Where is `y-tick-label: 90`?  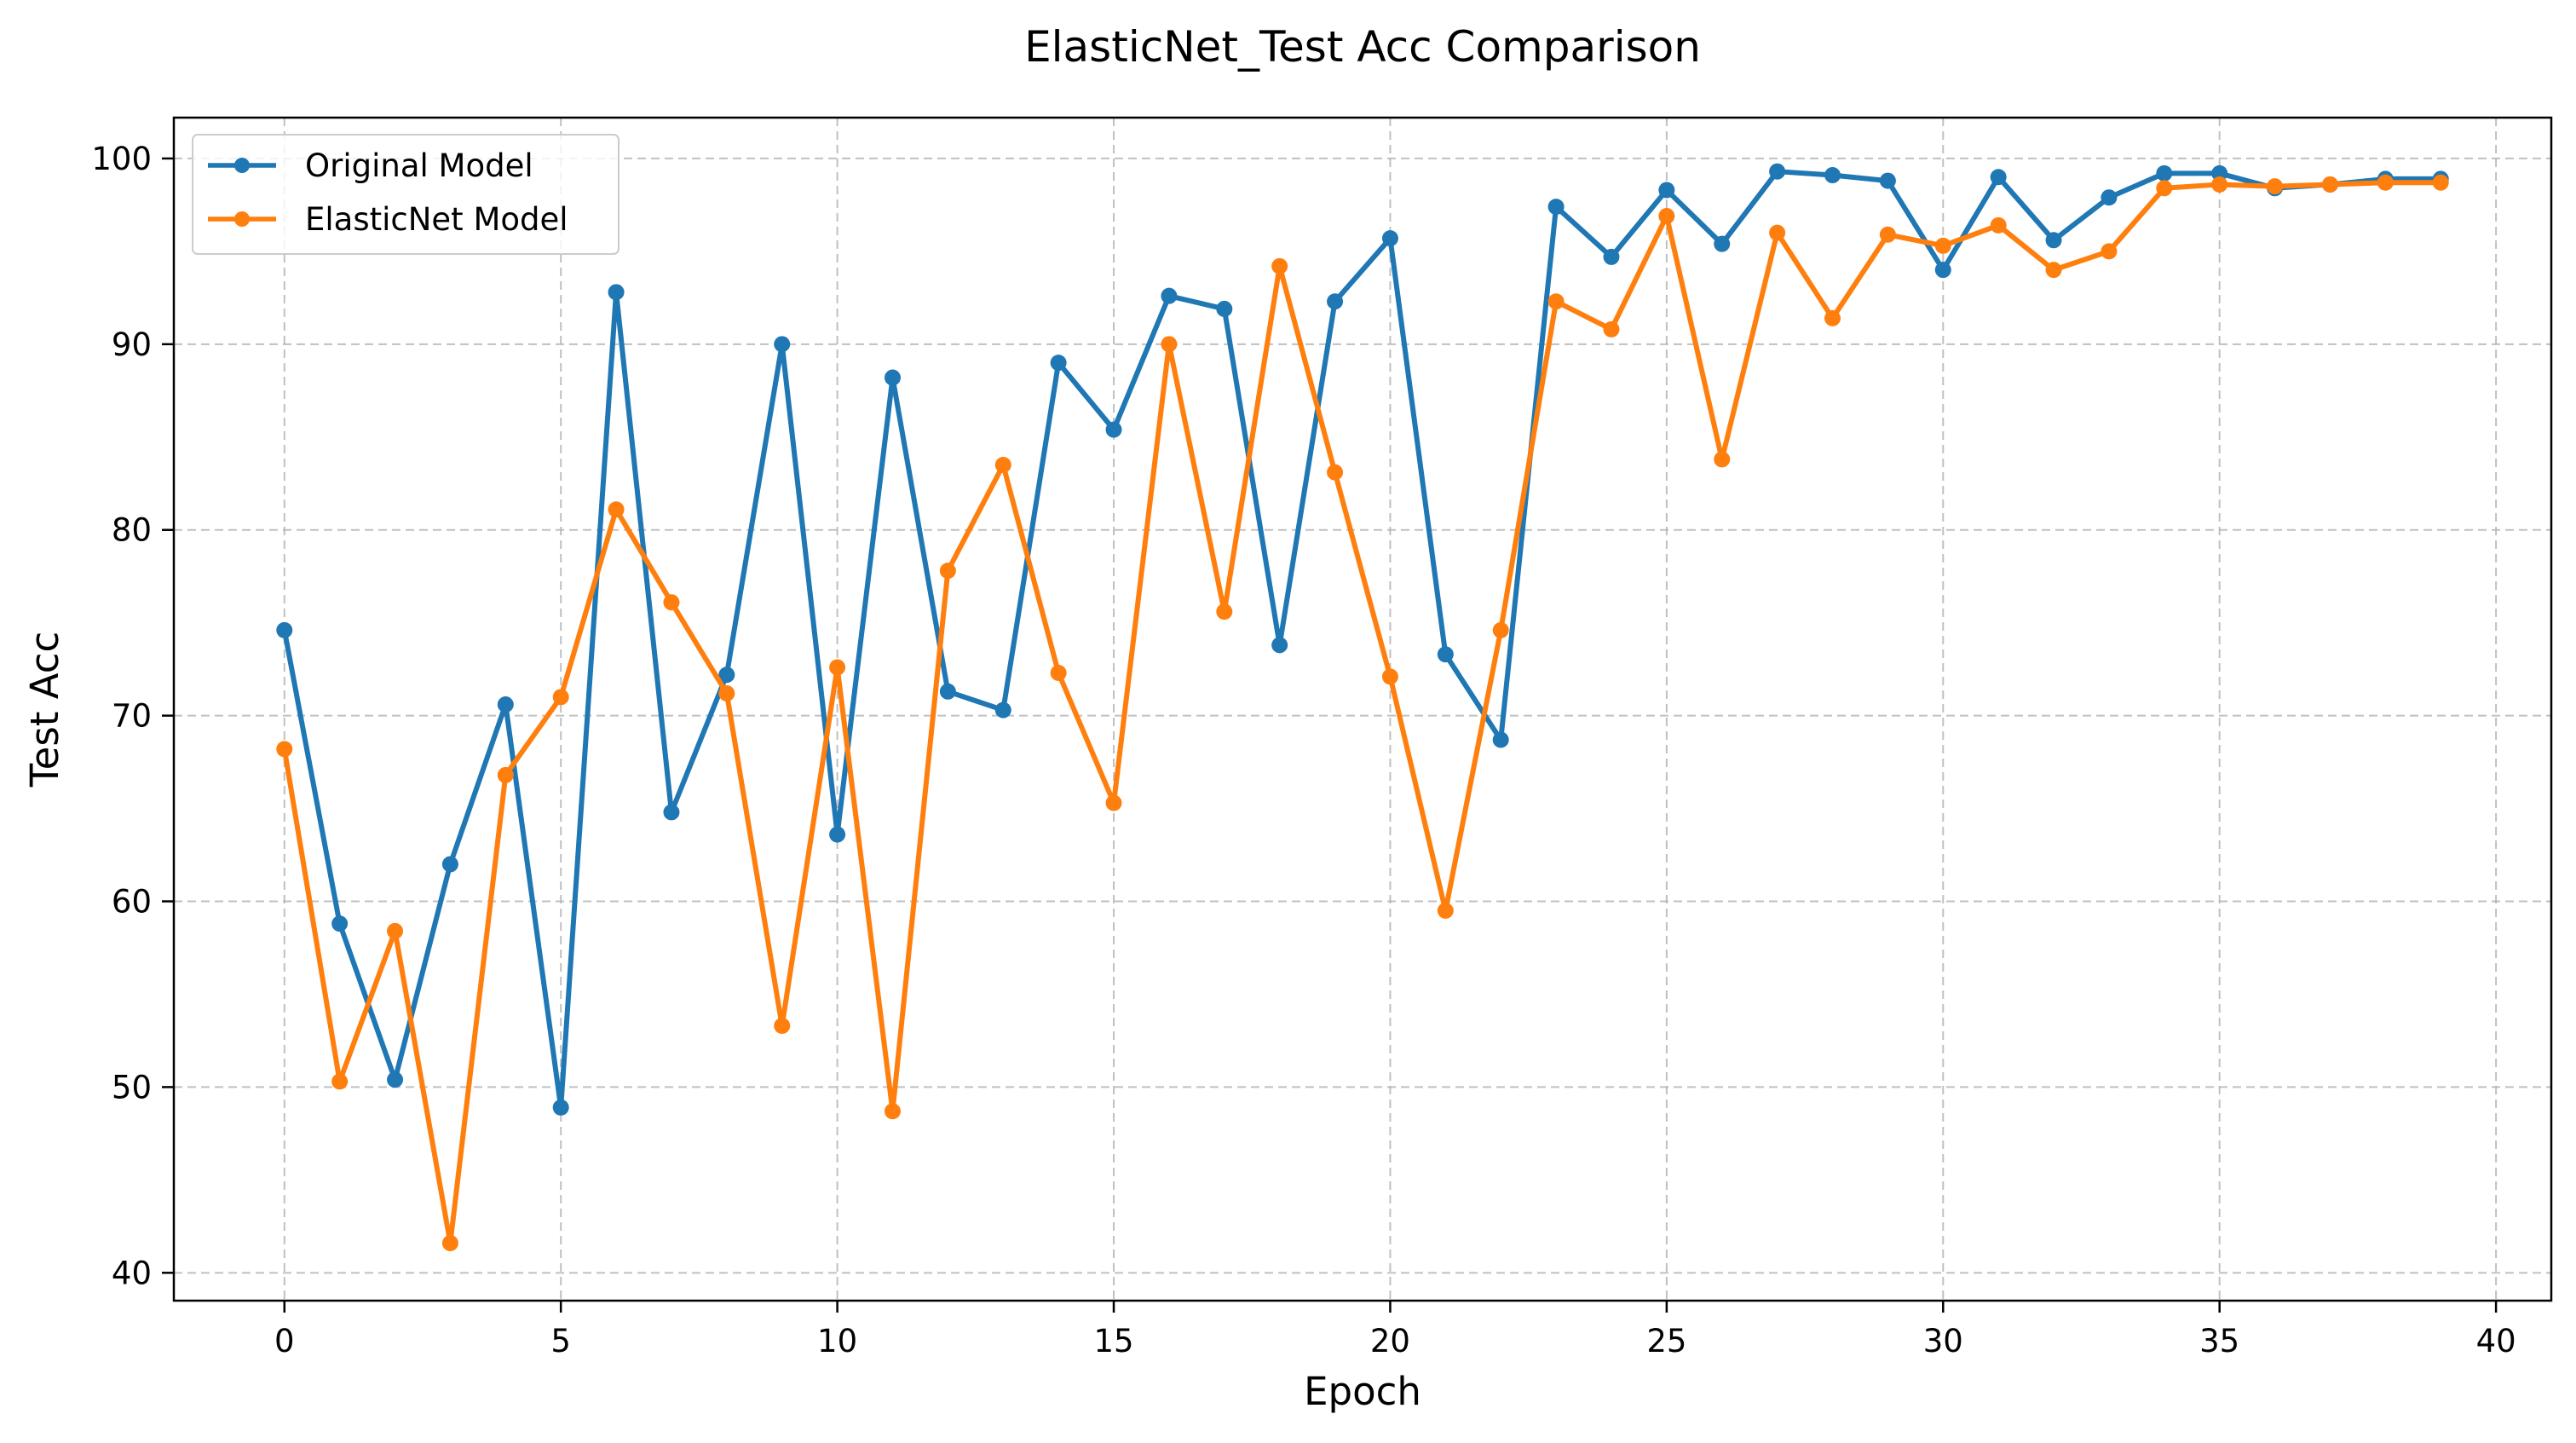 y-tick-label: 90 is located at coordinates (132, 344).